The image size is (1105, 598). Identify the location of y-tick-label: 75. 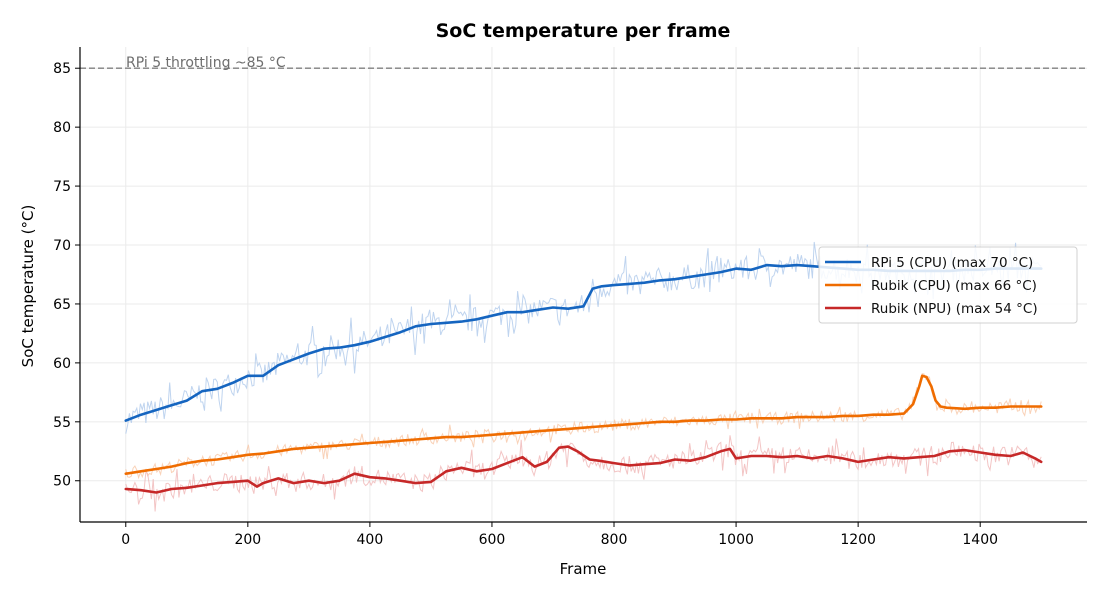
(62, 187).